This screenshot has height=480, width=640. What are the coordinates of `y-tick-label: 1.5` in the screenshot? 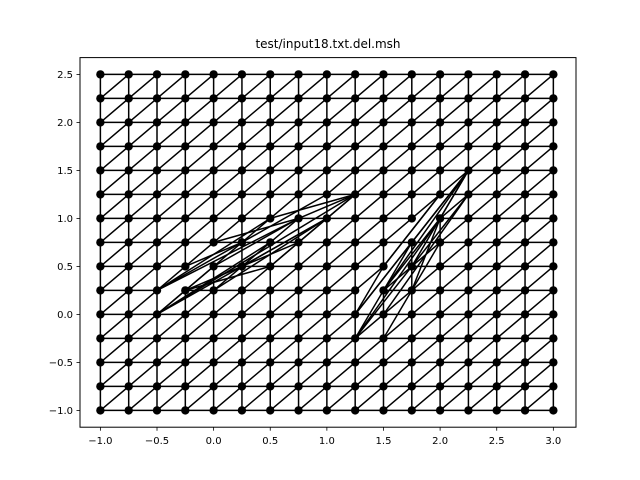 It's located at (65, 171).